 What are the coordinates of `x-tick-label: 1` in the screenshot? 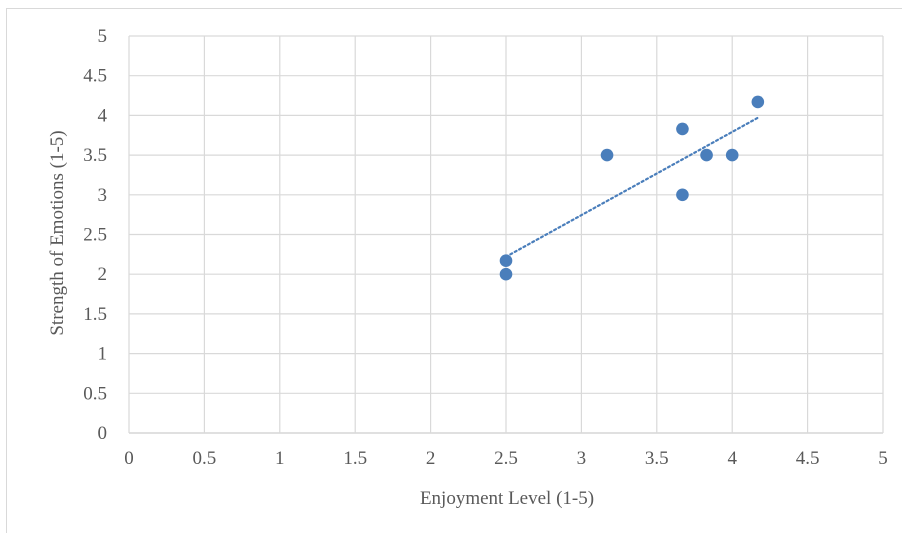 It's located at (280, 458).